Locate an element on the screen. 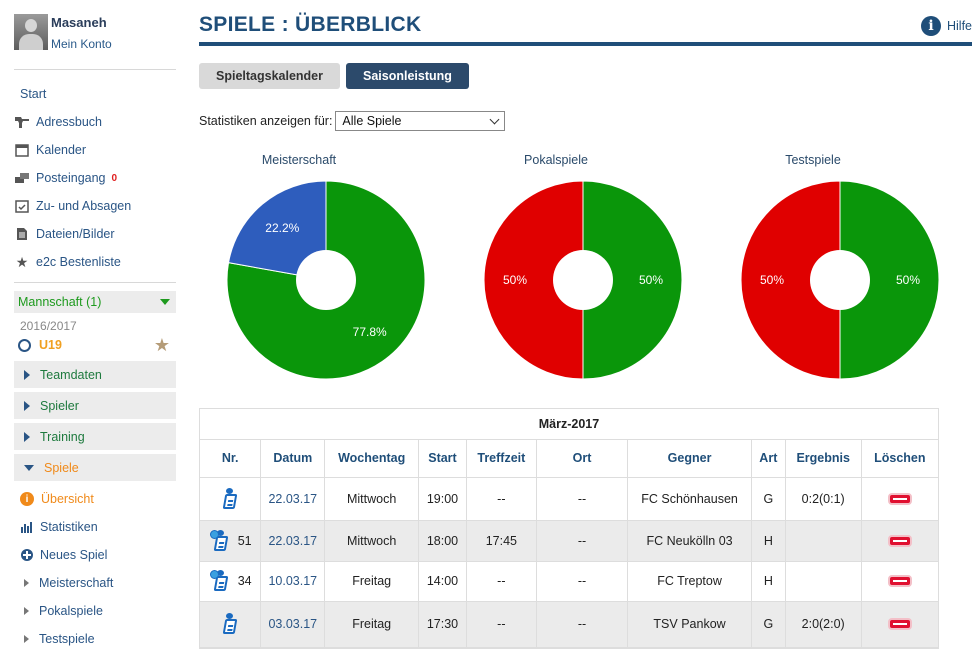 The image size is (980, 650). team-row: U19 ★ is located at coordinates (95, 345).